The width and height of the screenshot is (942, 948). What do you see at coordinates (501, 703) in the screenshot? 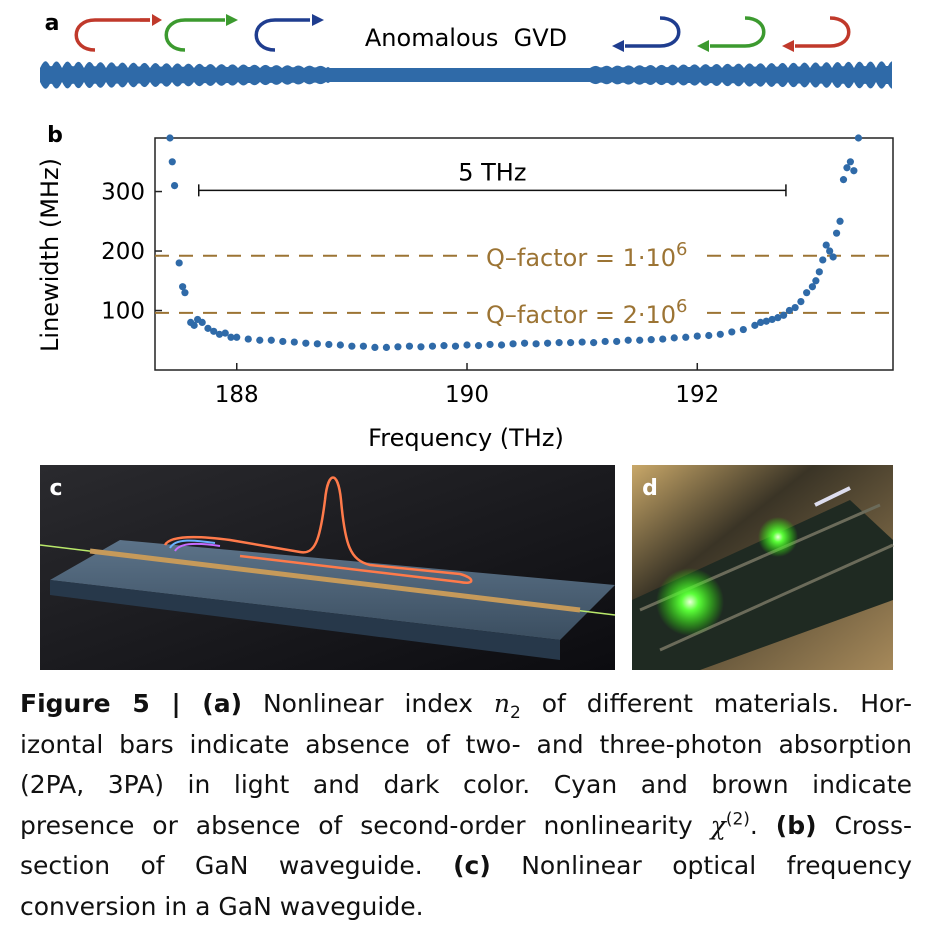
I see `math: n` at bounding box center [501, 703].